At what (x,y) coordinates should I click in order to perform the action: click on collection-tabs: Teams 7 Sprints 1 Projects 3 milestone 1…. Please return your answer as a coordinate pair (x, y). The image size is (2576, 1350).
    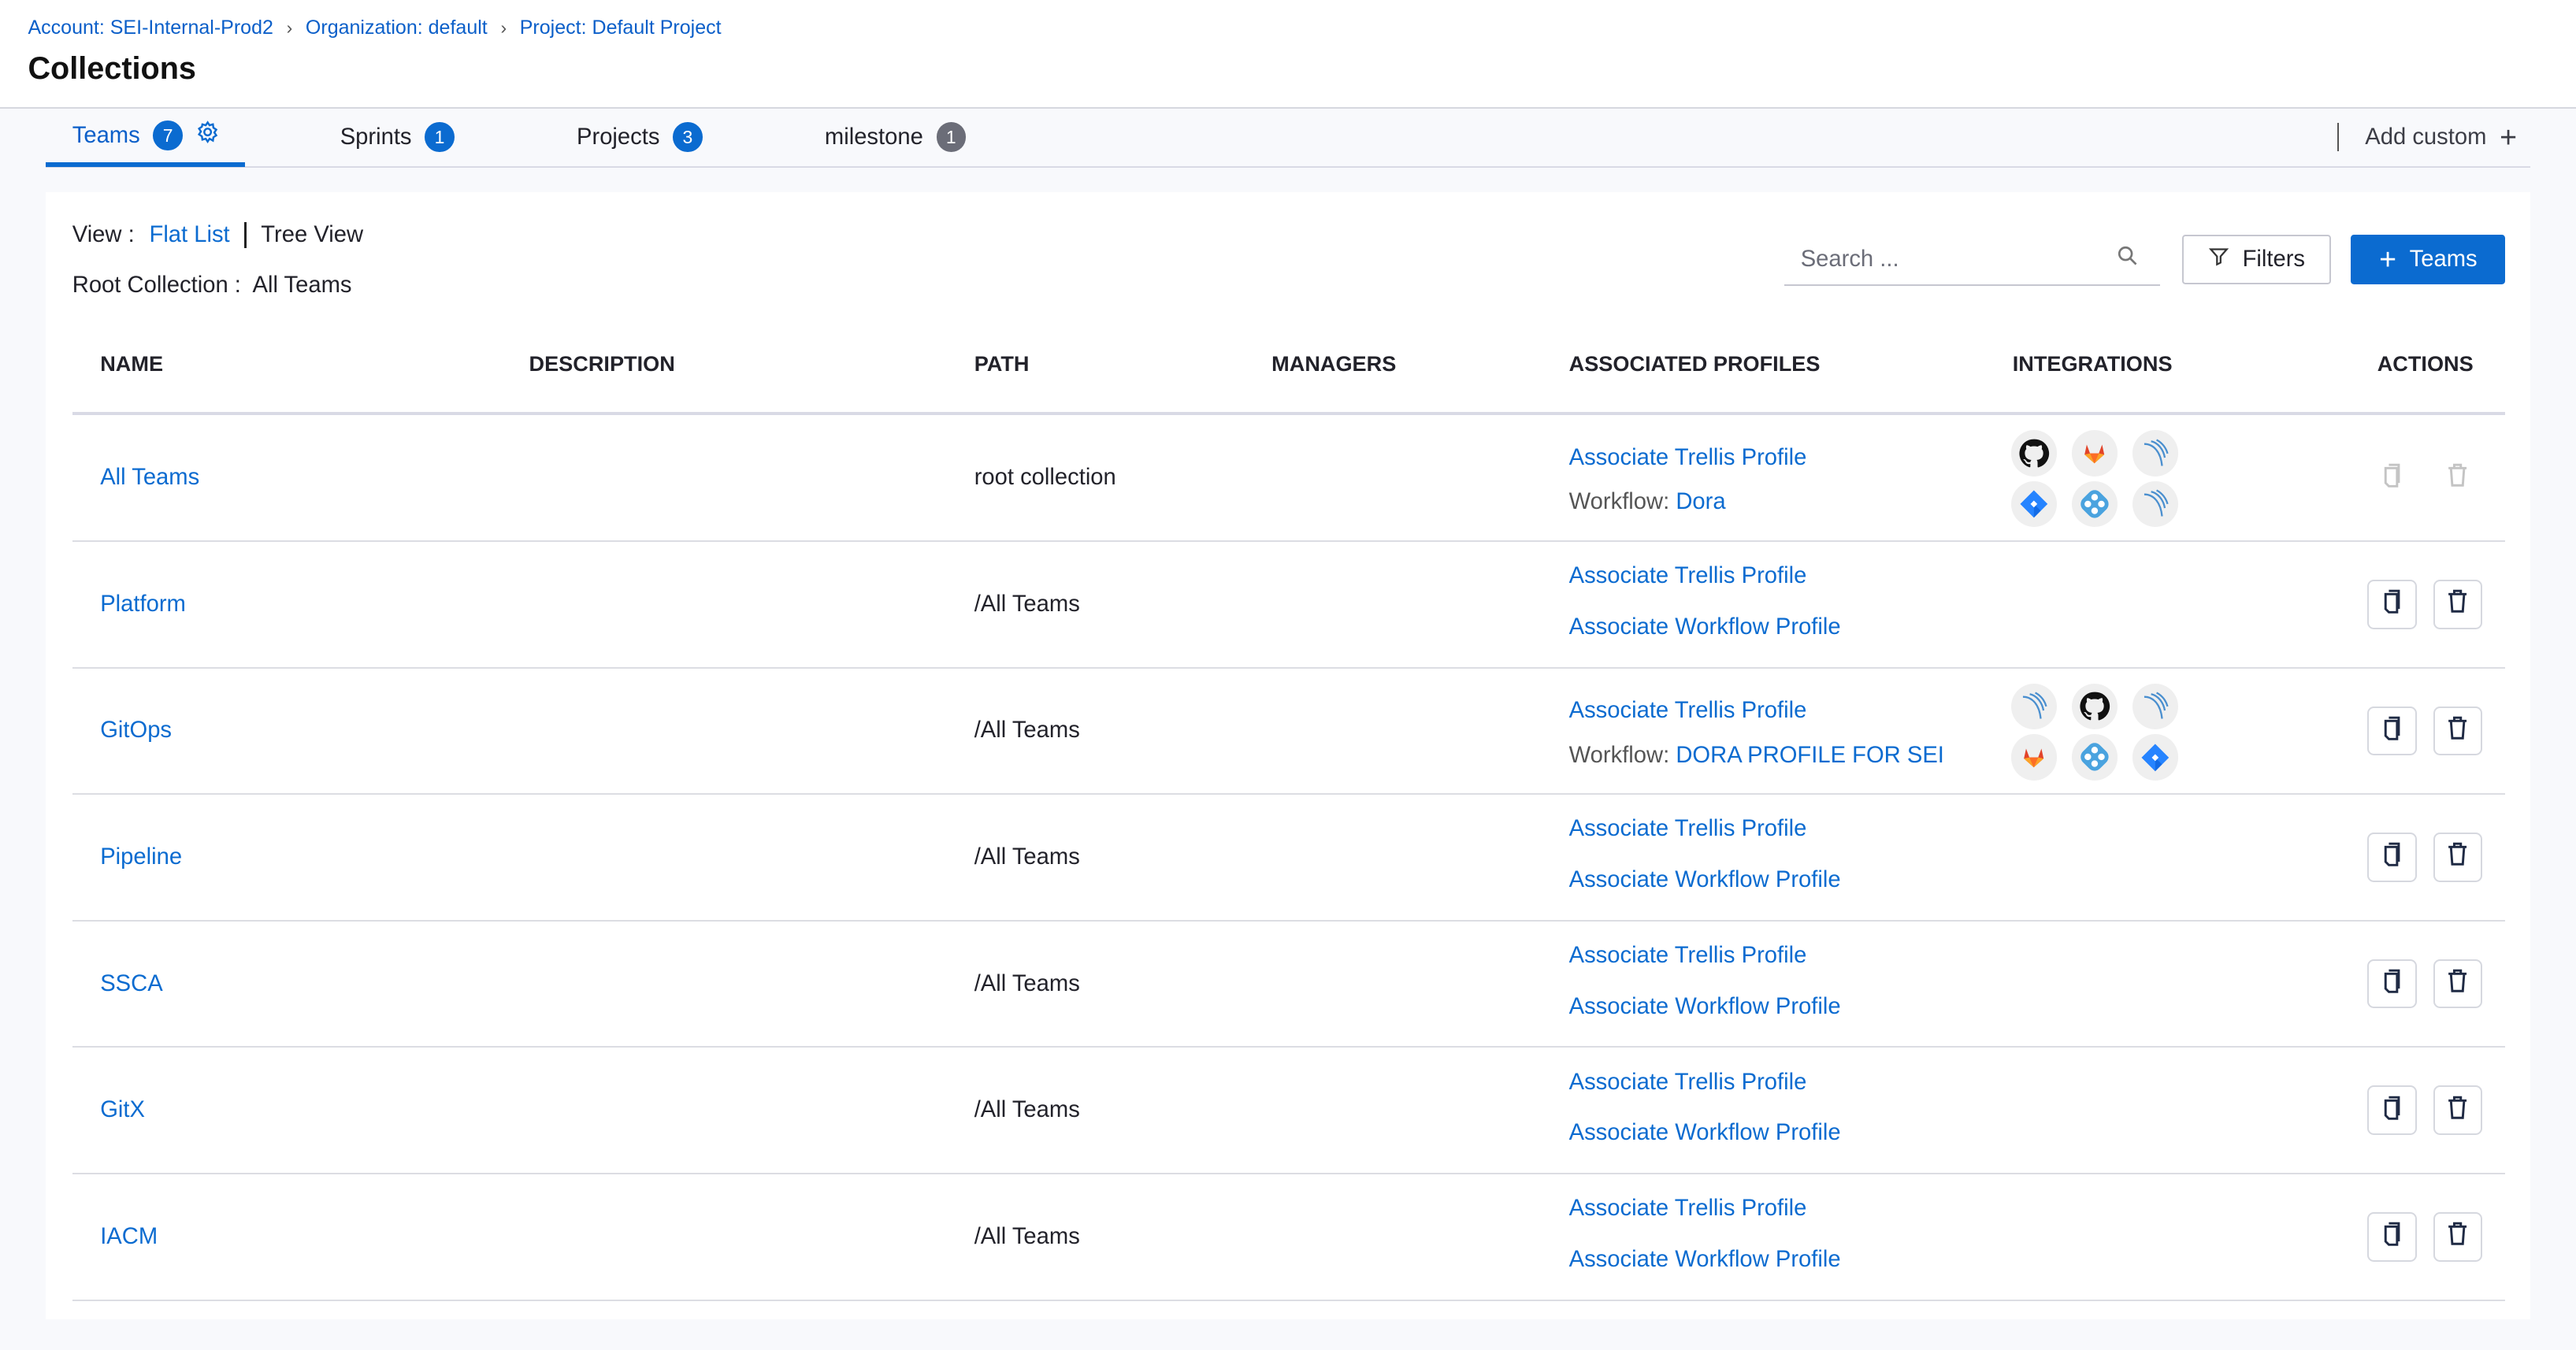
    Looking at the image, I should click on (1288, 138).